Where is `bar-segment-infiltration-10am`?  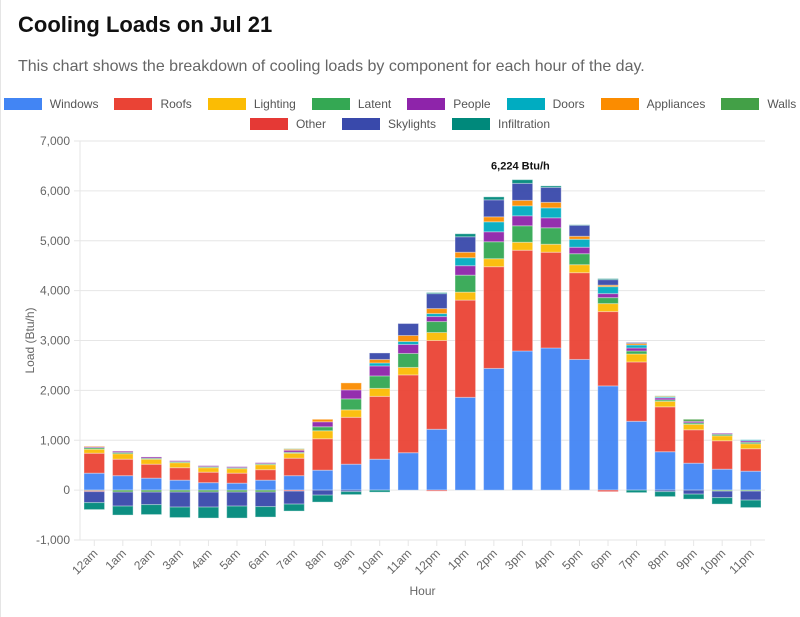 bar-segment-infiltration-10am is located at coordinates (379, 491).